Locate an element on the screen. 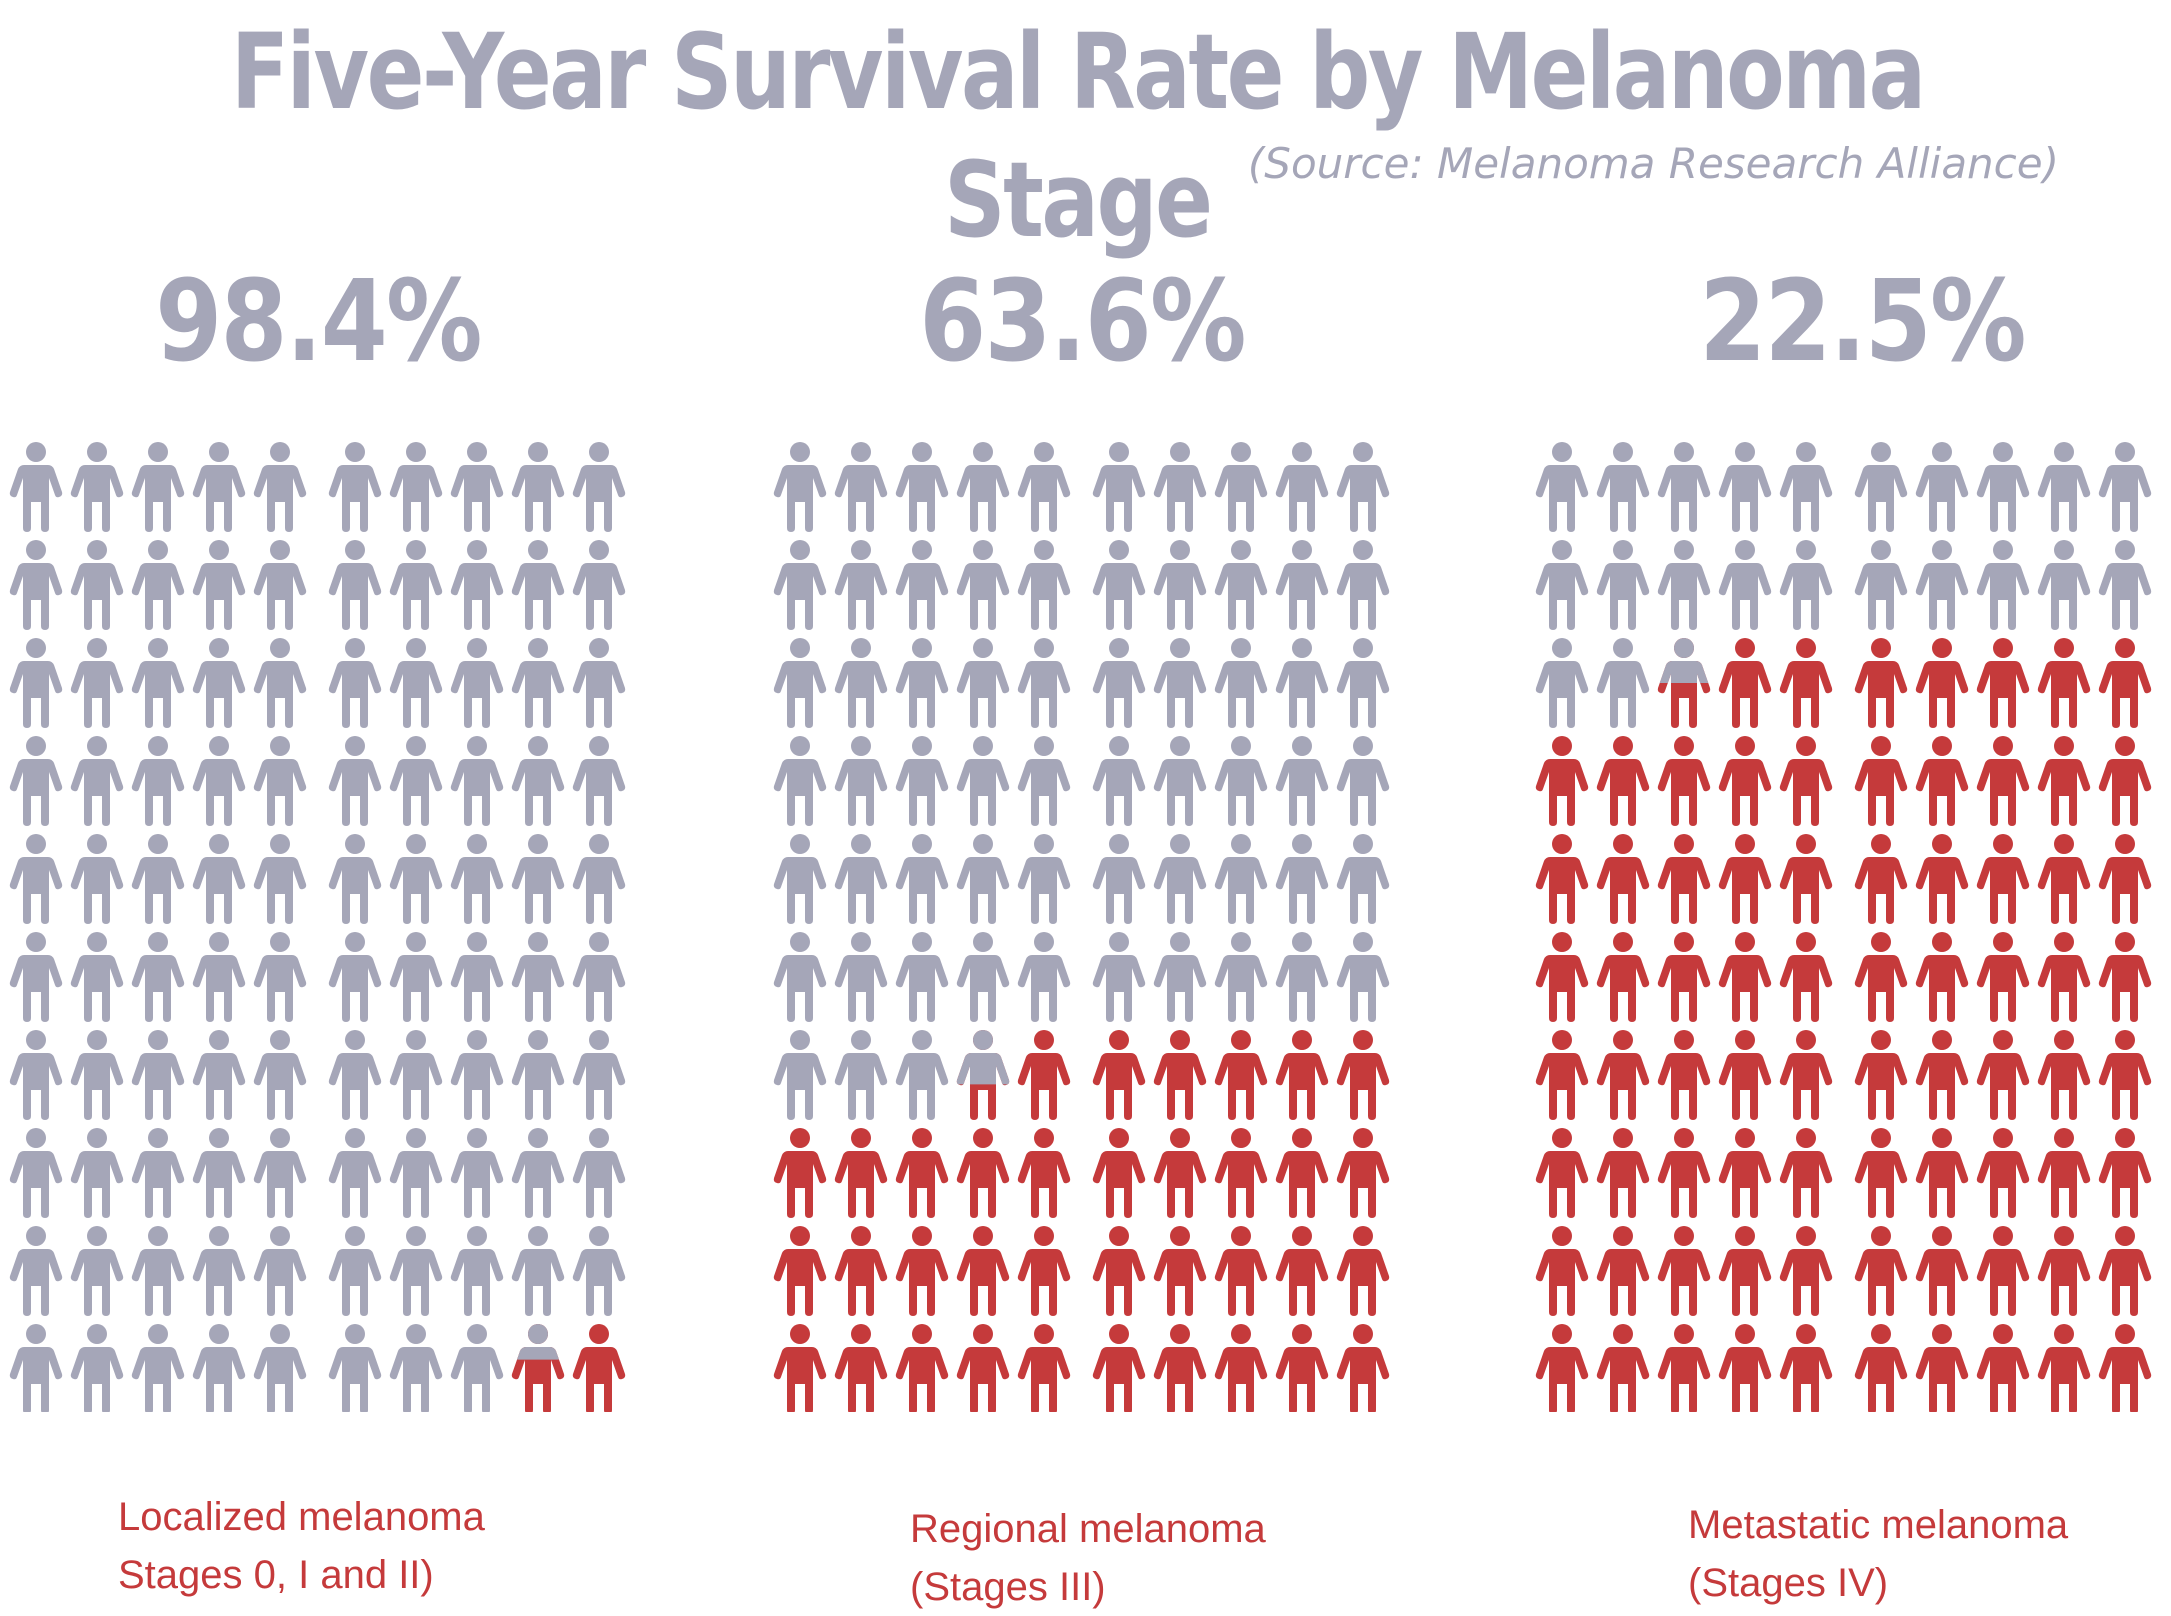 The height and width of the screenshot is (1616, 2171). panel-1-percent: 98.4% is located at coordinates (318, 322).